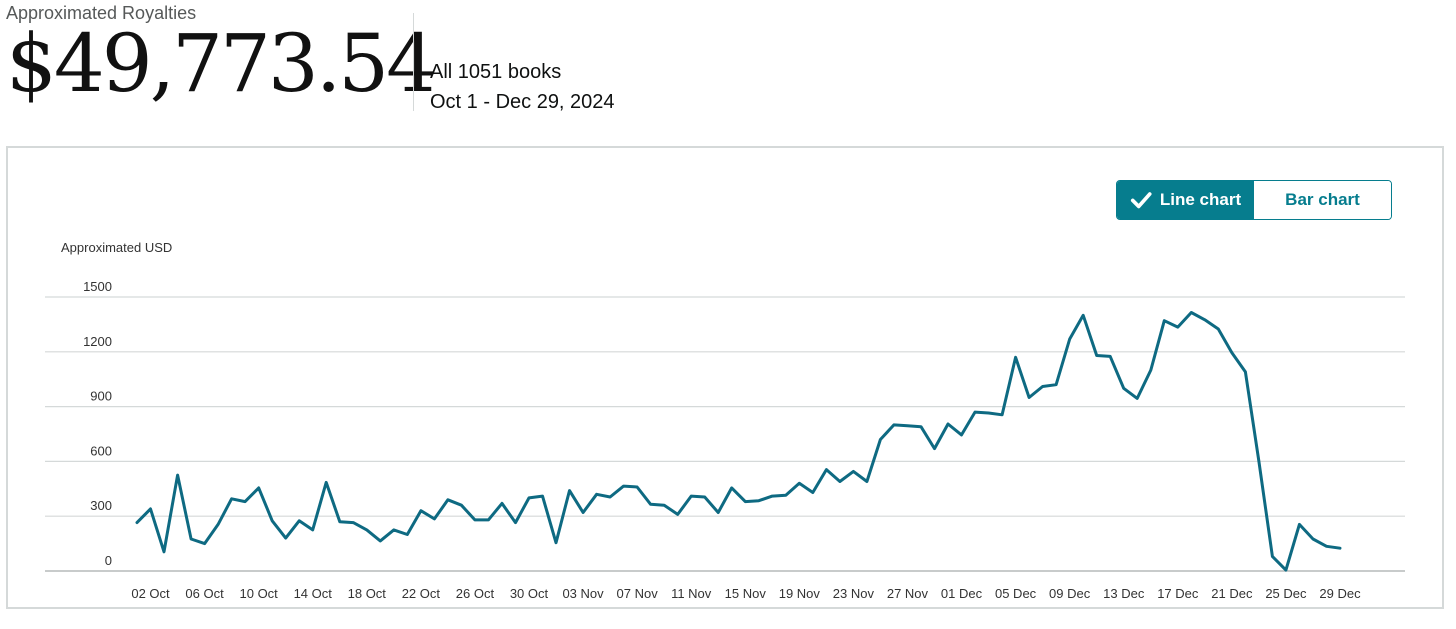 The height and width of the screenshot is (629, 1456). I want to click on x-tick-label: 11 Nov, so click(691, 593).